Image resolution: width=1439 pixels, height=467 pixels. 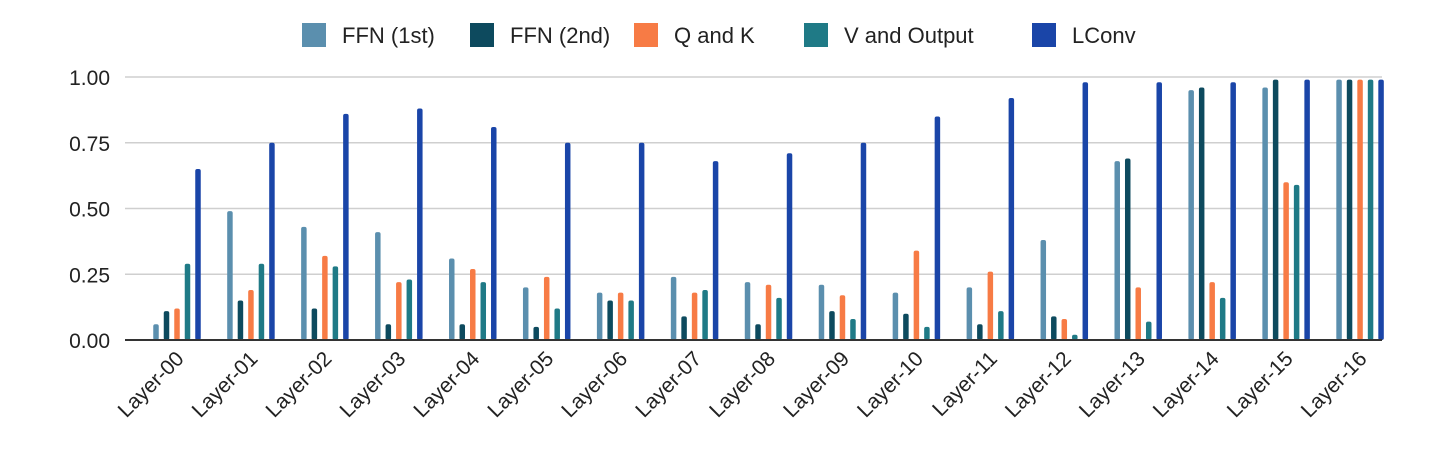 I want to click on y-tick-label: 1.00, so click(x=89, y=78).